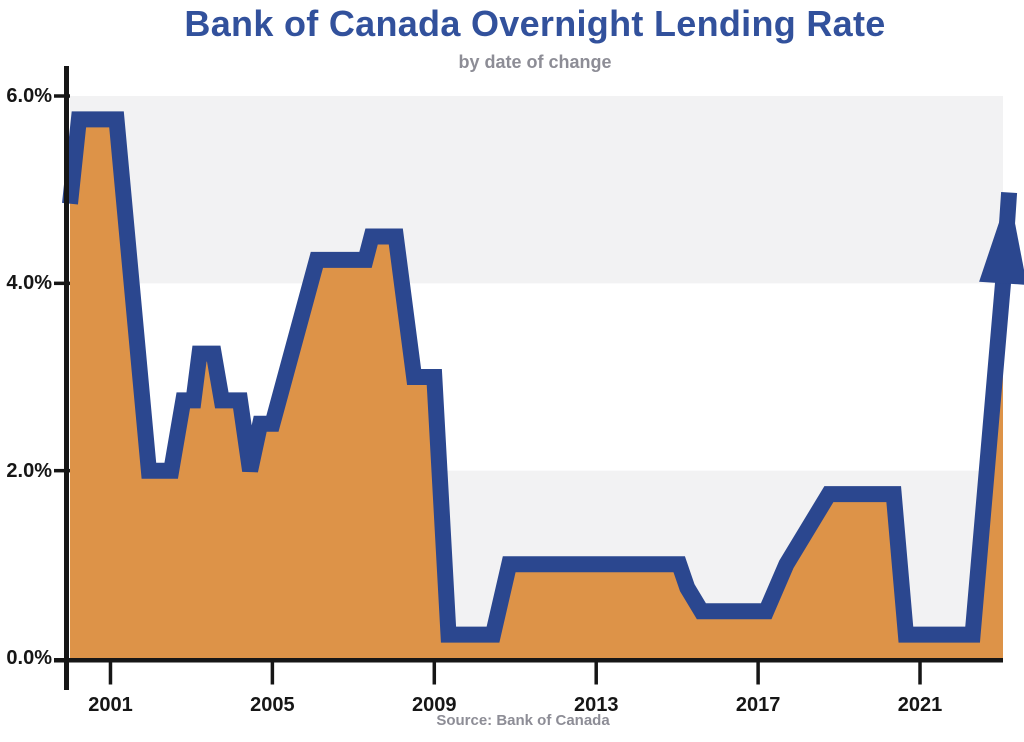  Describe the element at coordinates (434, 705) in the screenshot. I see `x-tick-label-2009: 2009` at that location.